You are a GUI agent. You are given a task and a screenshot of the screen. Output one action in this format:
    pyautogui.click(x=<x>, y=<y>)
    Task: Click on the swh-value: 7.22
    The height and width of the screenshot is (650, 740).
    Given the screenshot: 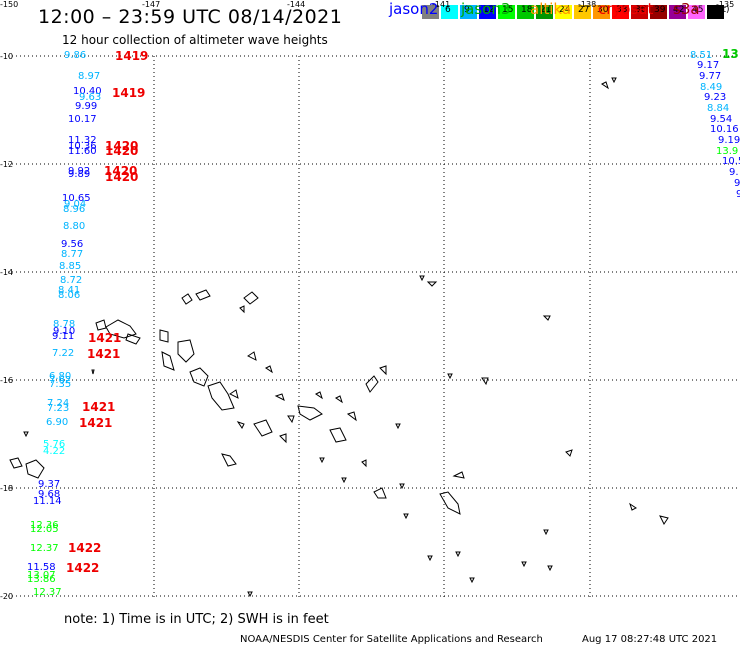 What is the action you would take?
    pyautogui.click(x=63, y=353)
    